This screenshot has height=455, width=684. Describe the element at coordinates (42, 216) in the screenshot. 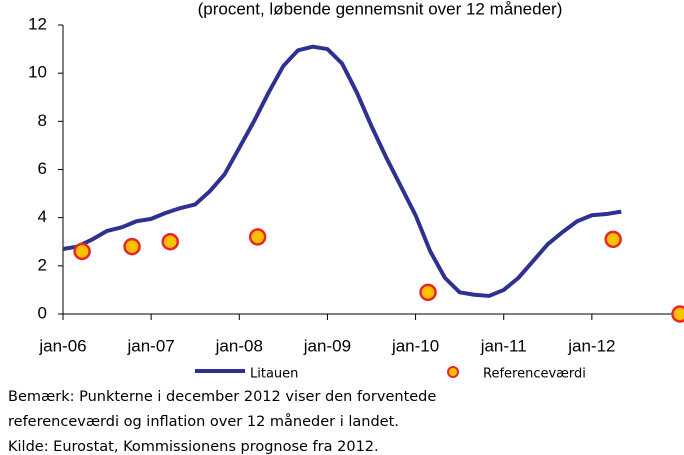

I see `y-tick-label: 4` at that location.